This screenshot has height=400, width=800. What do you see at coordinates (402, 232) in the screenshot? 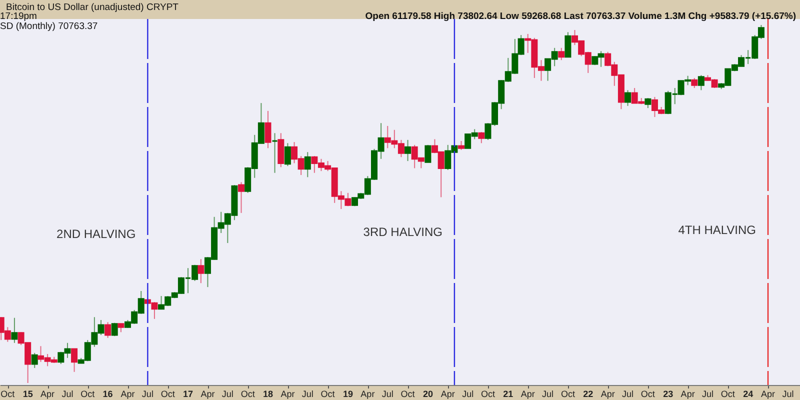
I see `ref-line-label: 3RD HALVING` at bounding box center [402, 232].